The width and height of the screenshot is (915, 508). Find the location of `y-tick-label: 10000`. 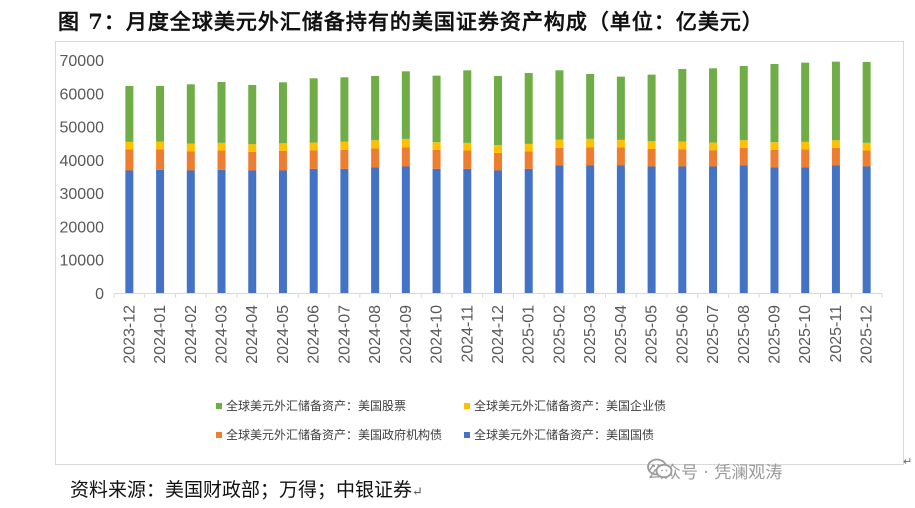

y-tick-label: 10000 is located at coordinates (82, 261).